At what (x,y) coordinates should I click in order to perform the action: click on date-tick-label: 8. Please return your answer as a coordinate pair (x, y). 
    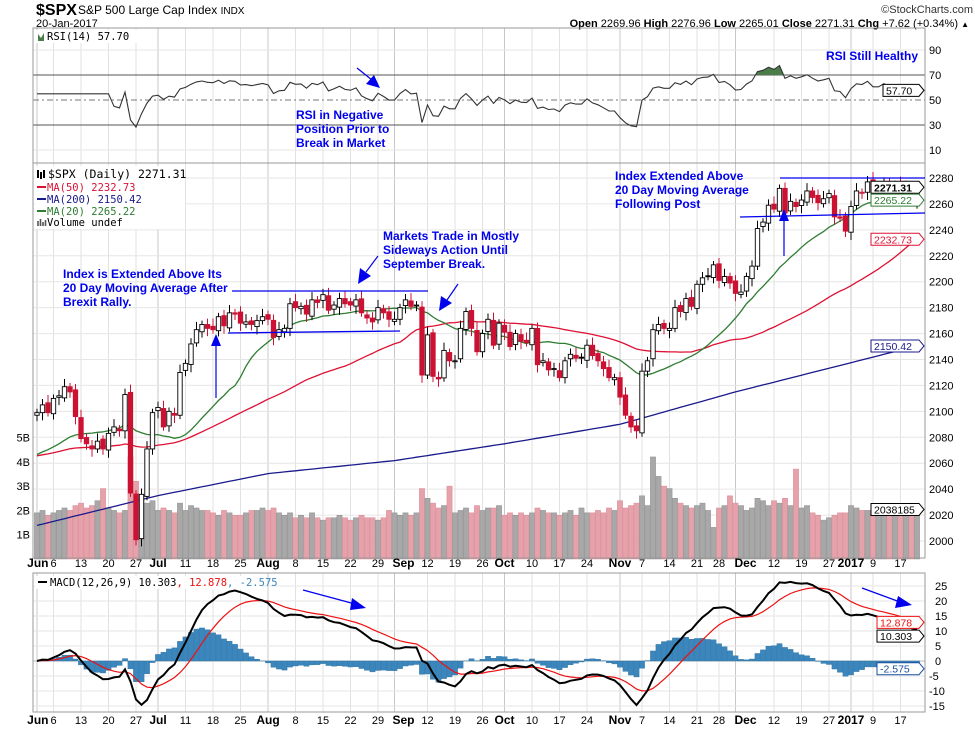
    Looking at the image, I should click on (295, 721).